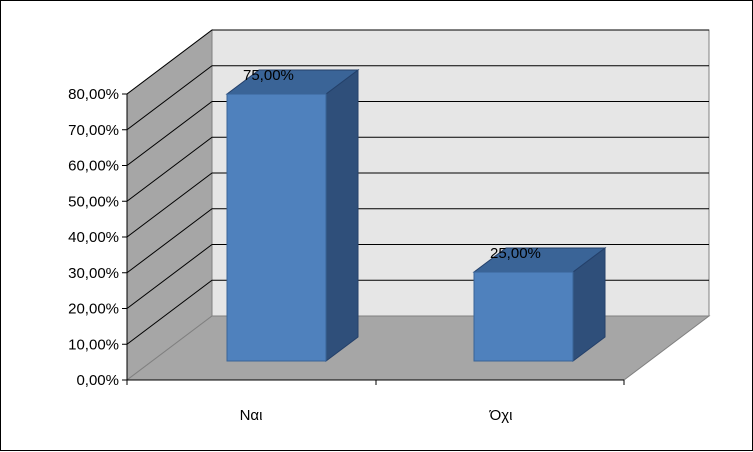 The width and height of the screenshot is (753, 452). I want to click on floor, so click(418, 348).